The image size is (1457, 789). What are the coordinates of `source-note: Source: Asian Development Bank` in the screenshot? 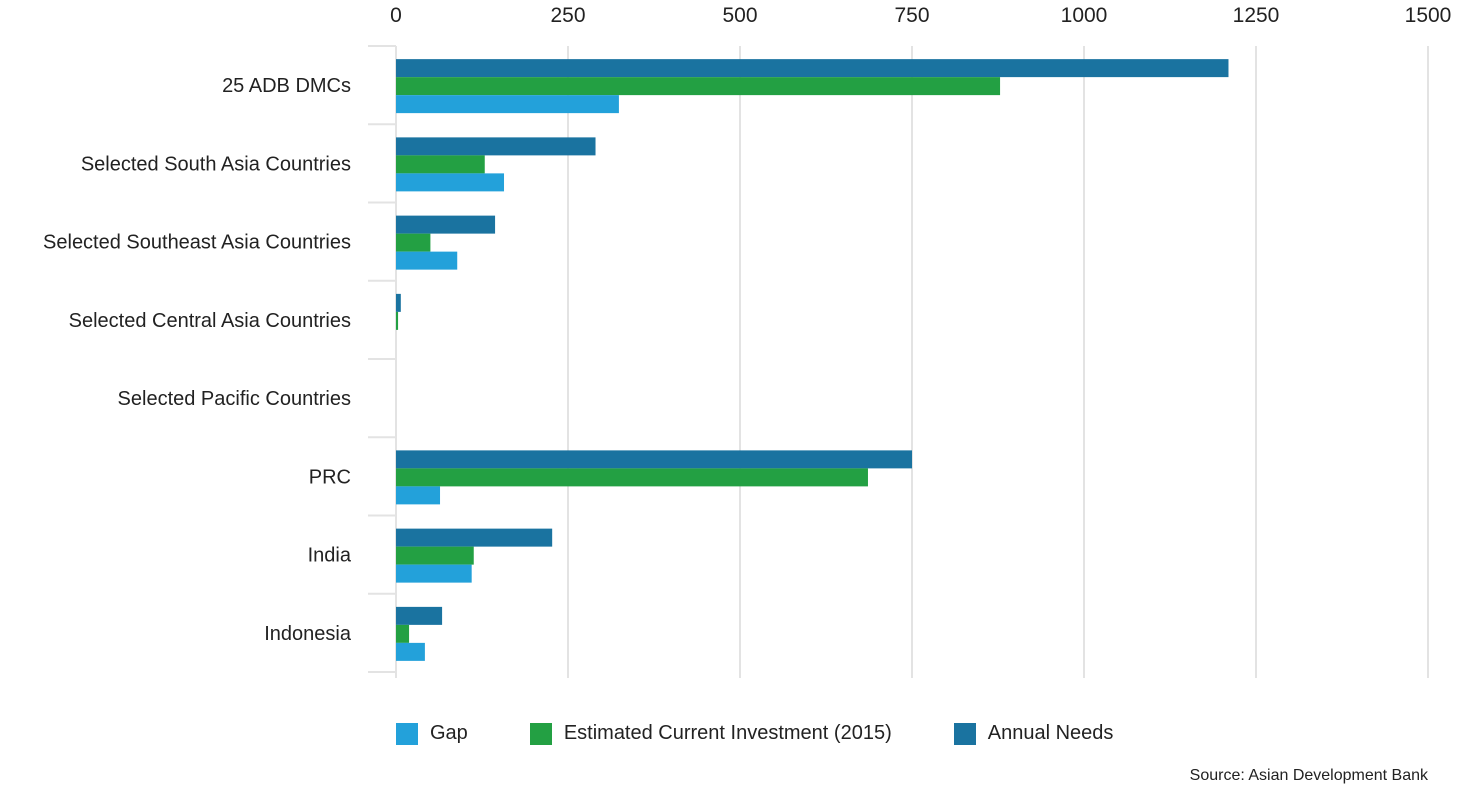 It's located at (1308, 775).